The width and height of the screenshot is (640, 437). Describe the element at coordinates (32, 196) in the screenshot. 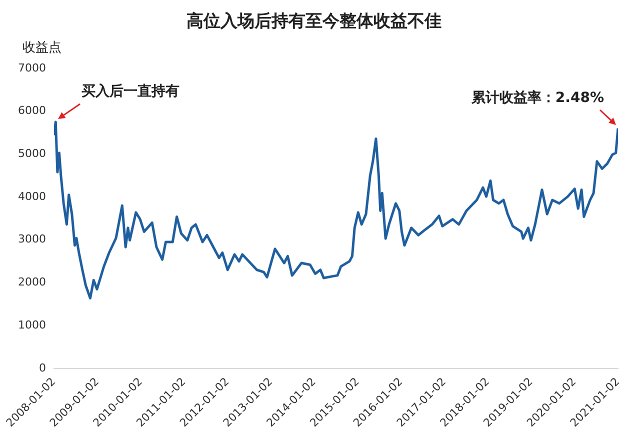

I see `y-tick-label: 4000` at that location.